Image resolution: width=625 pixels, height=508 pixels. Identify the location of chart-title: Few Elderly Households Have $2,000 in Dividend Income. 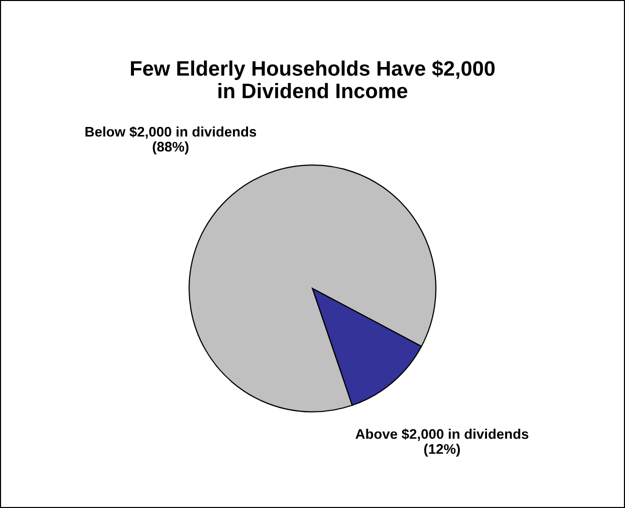
(312, 79).